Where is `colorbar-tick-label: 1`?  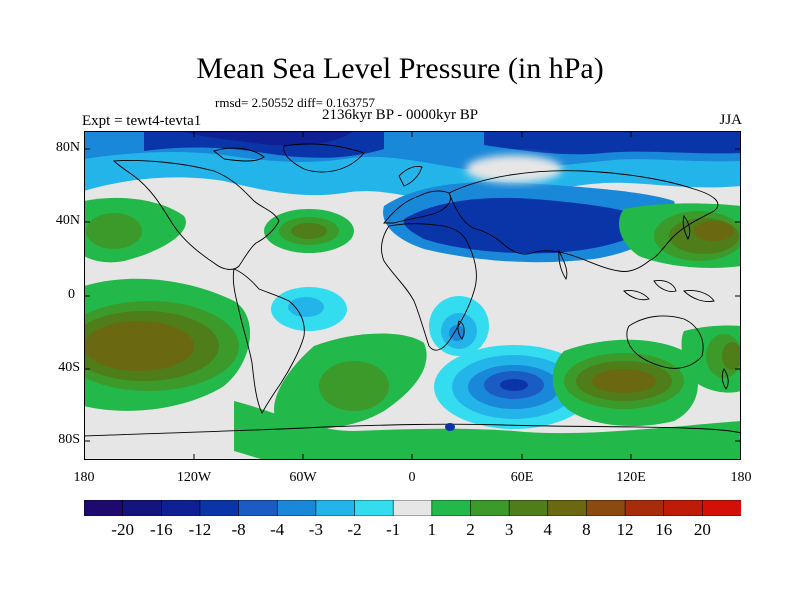
colorbar-tick-label: 1 is located at coordinates (432, 529).